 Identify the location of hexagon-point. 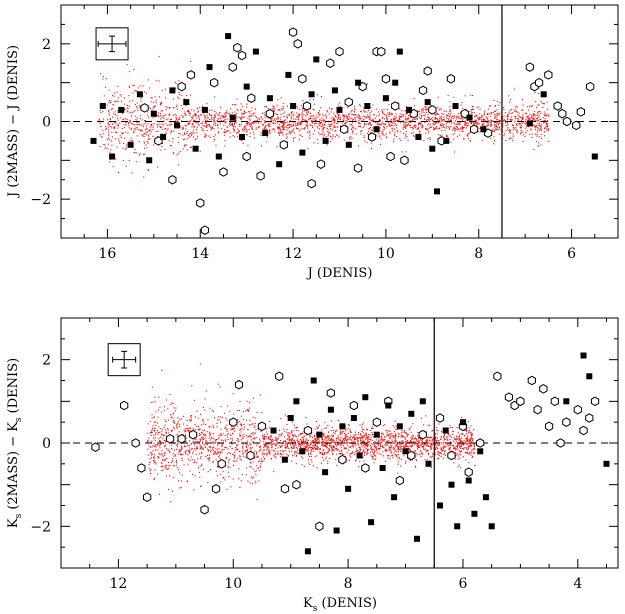
(432, 110).